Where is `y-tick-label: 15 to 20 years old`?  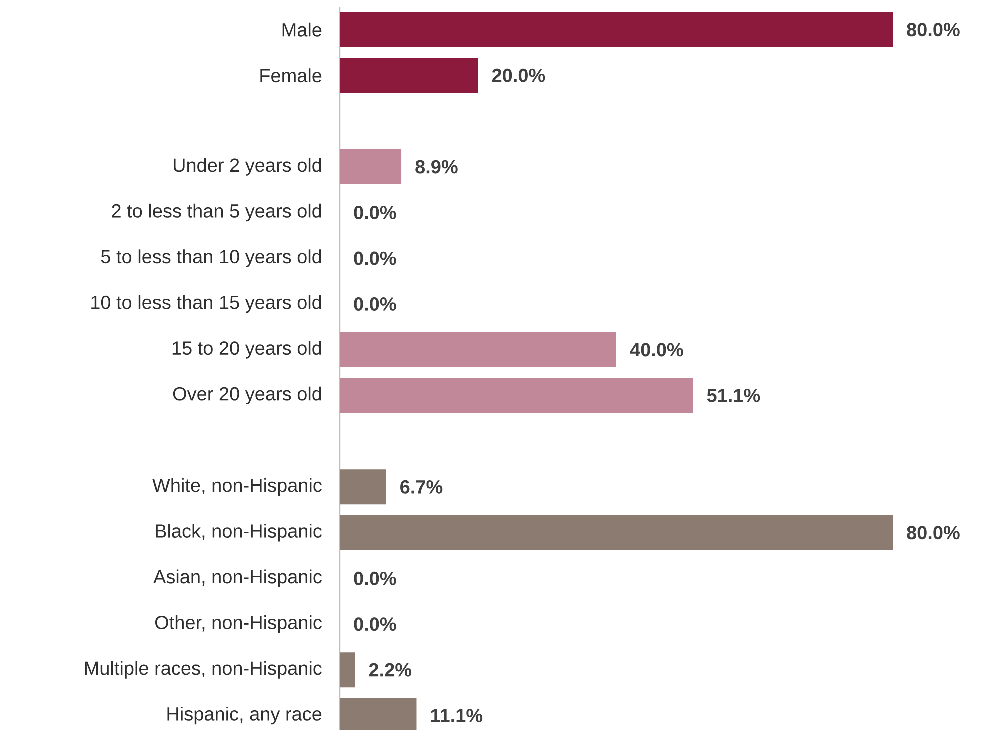
y-tick-label: 15 to 20 years old is located at coordinates (247, 350).